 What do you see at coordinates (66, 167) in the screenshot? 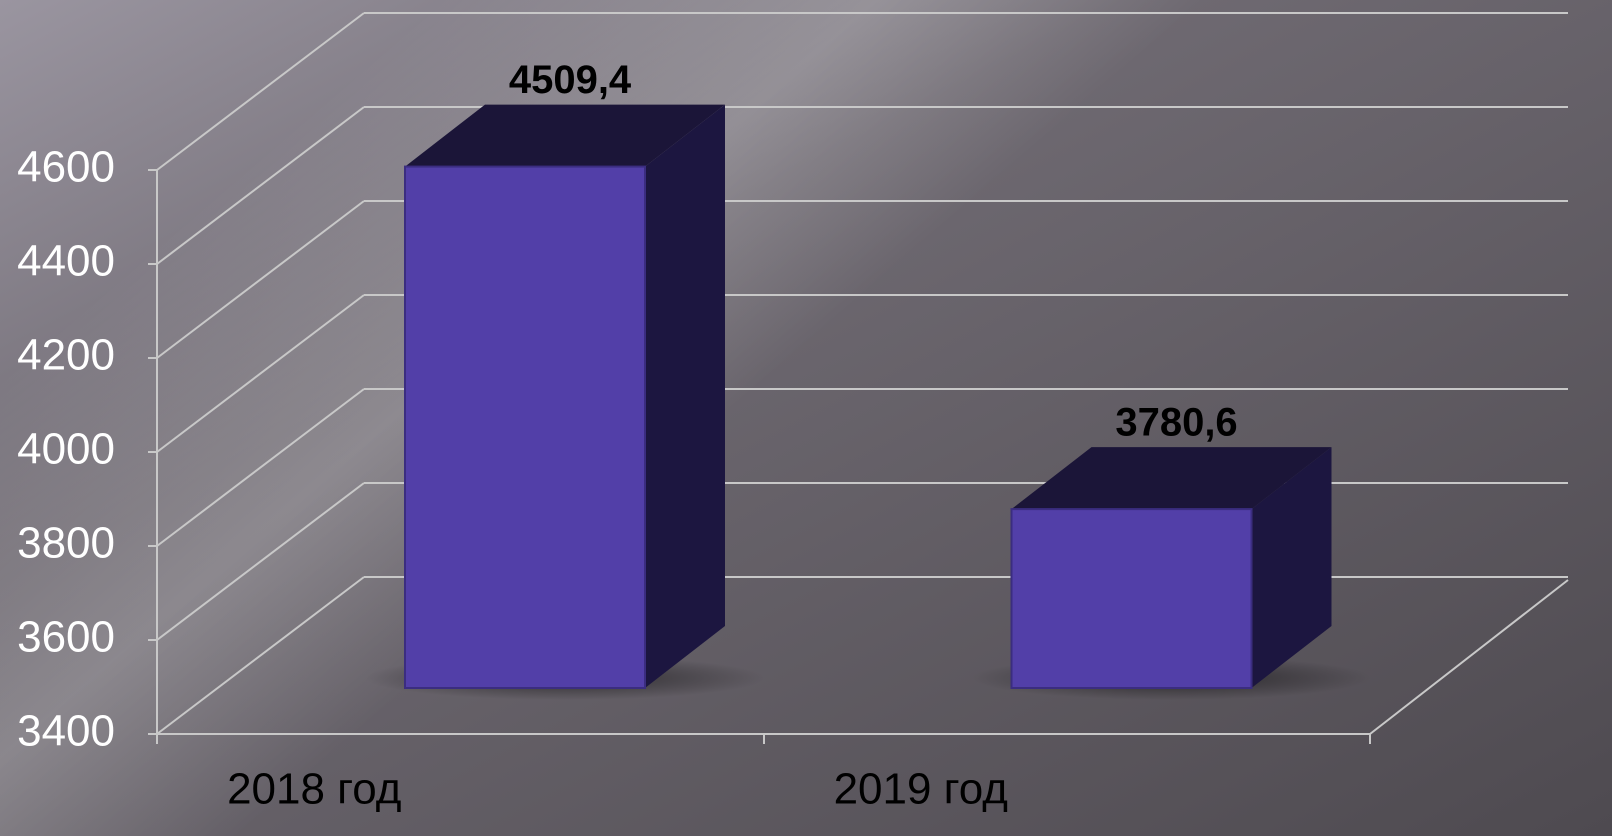
I see `y-tick-label: 4600` at bounding box center [66, 167].